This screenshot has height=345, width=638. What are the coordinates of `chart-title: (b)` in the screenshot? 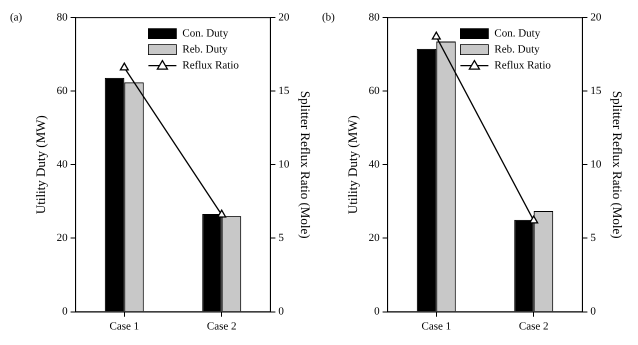 It's located at (329, 17).